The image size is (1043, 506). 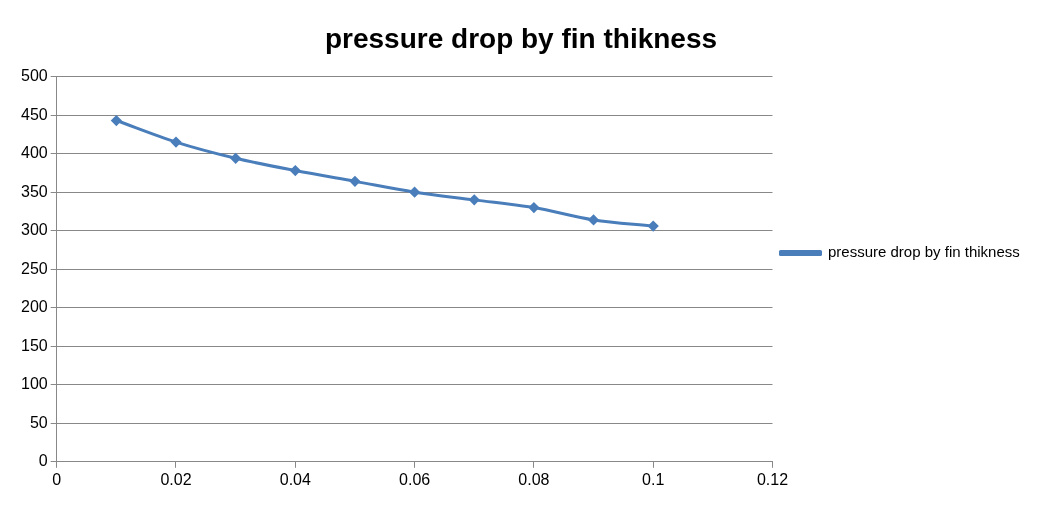 What do you see at coordinates (295, 479) in the screenshot?
I see `x-tick-label: 0.04` at bounding box center [295, 479].